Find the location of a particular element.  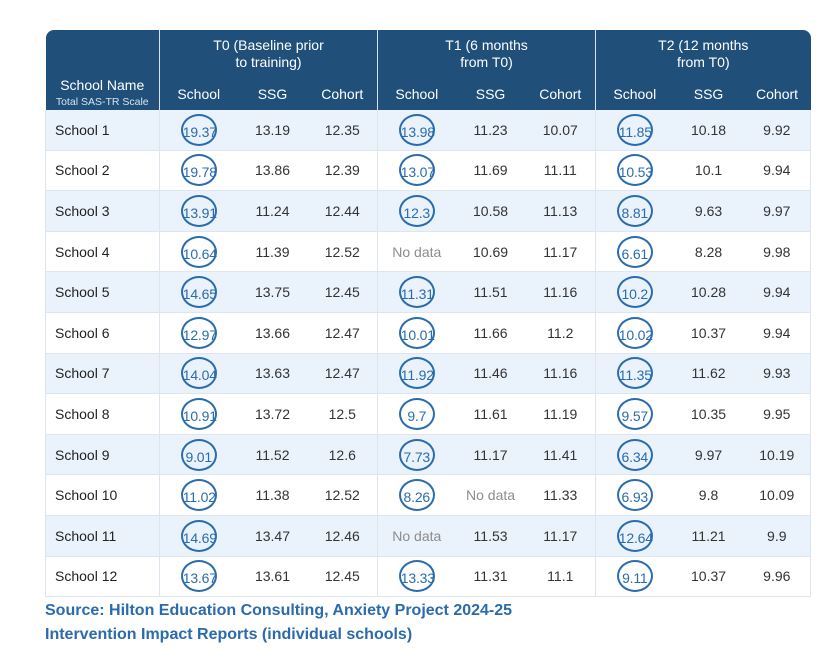

value-cell-t1-cohort: 11.19 is located at coordinates (560, 414).